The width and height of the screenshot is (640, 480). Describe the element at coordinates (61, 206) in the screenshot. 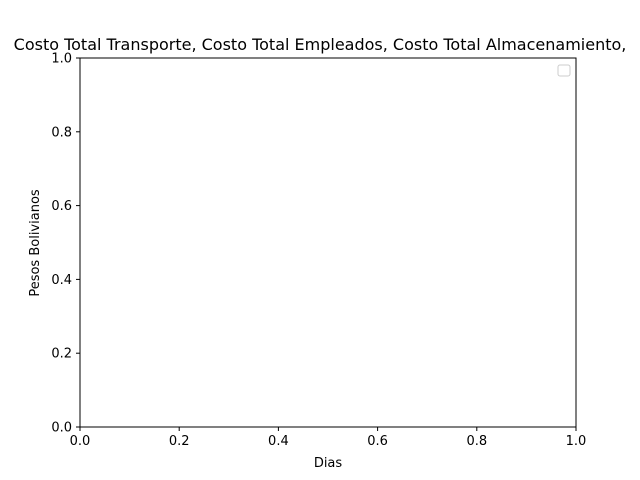

I see `y-tick-label: 0.6` at that location.